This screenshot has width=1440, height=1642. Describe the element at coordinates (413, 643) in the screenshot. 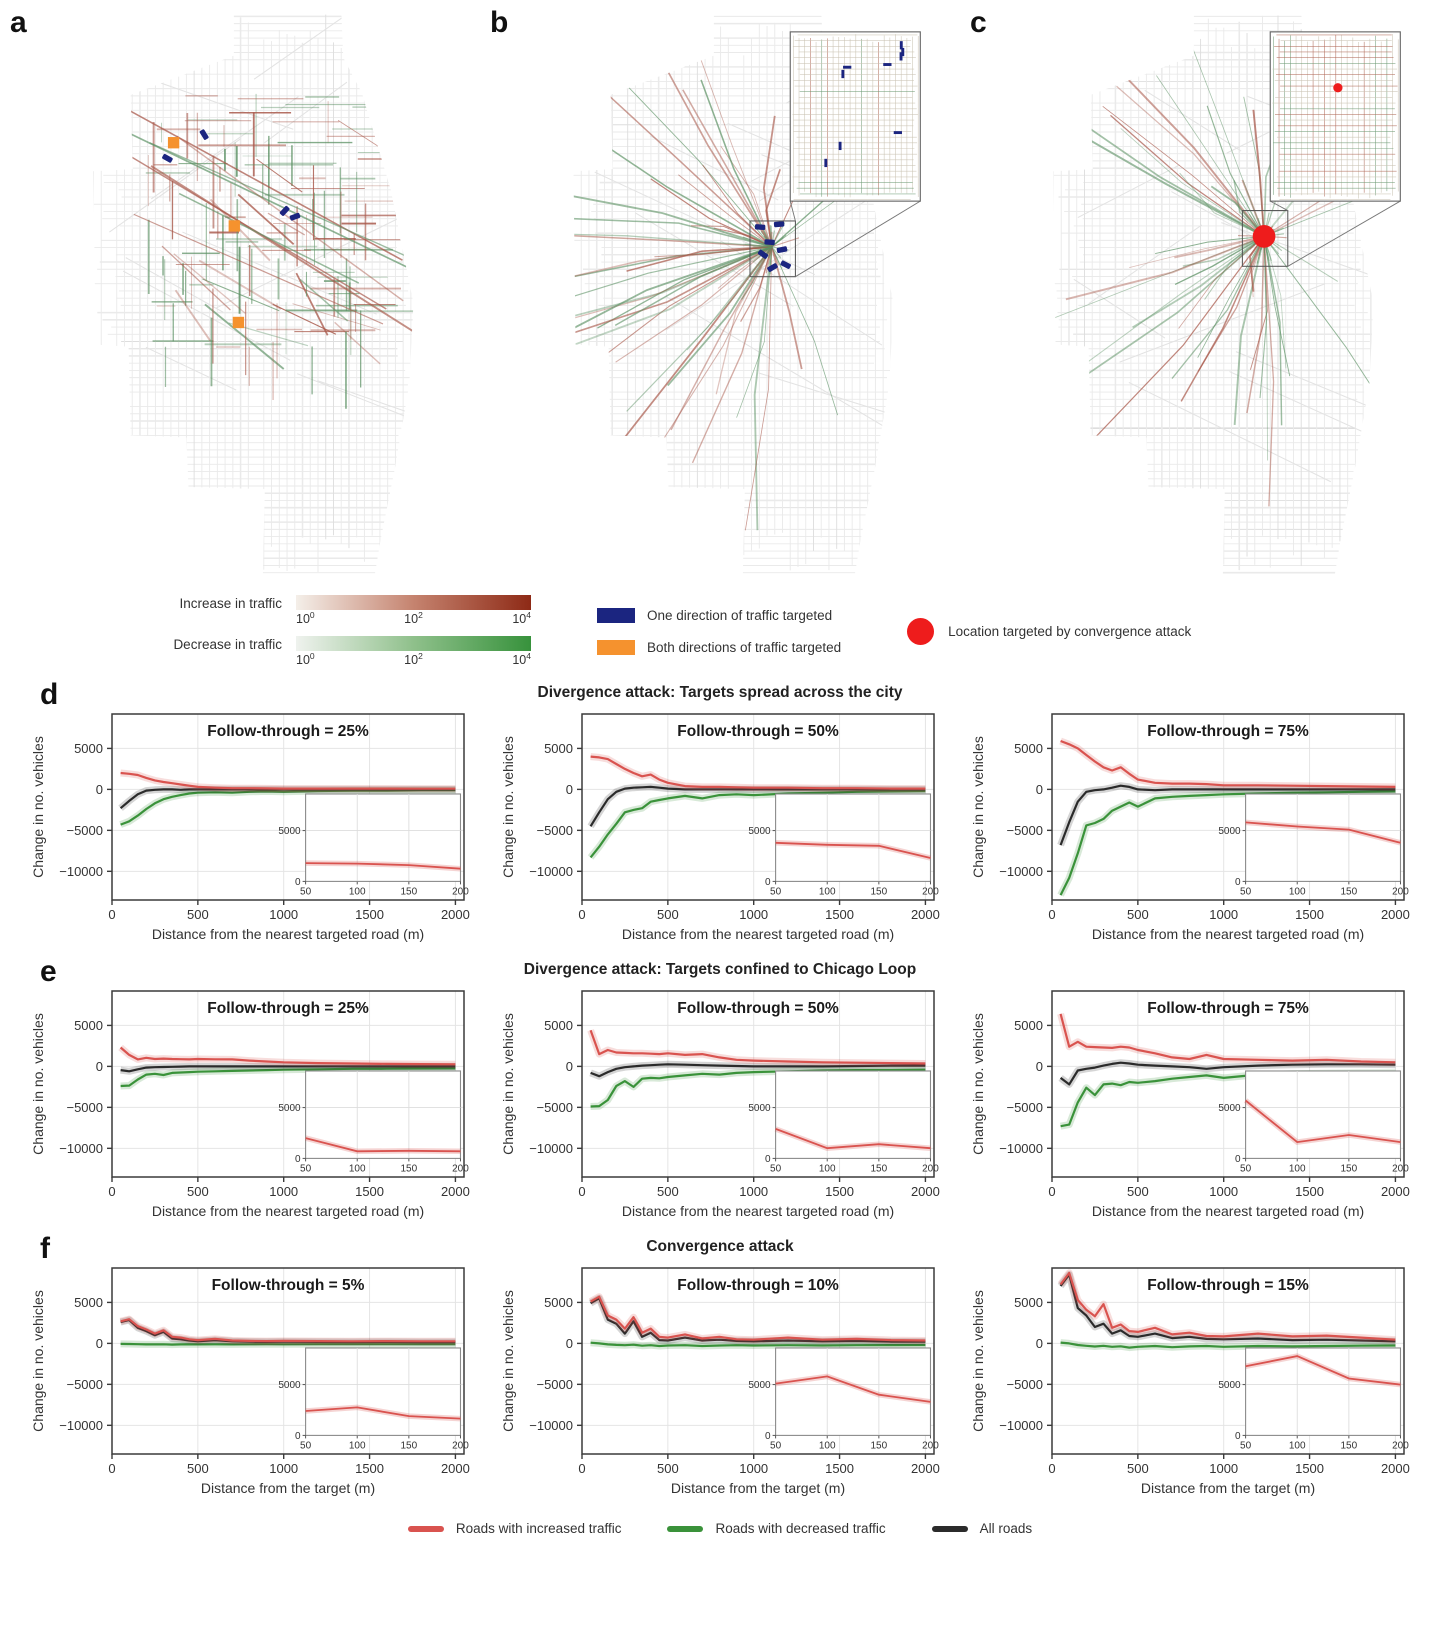

I see `decrease-colorbar` at that location.